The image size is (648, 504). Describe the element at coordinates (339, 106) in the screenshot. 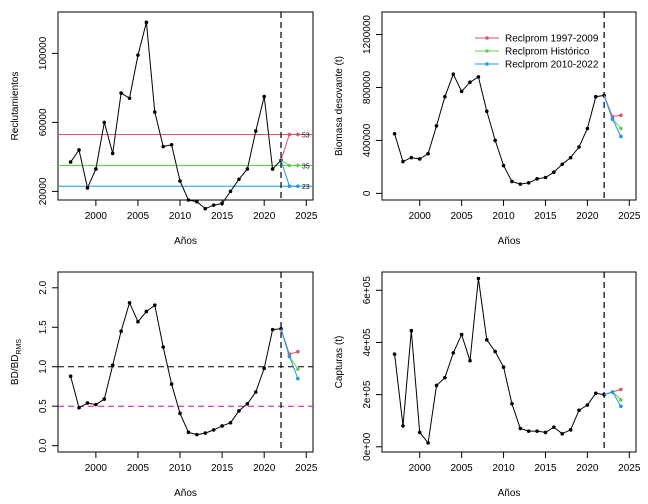

I see `y-axis-label: Biomasa desovante (t)` at that location.